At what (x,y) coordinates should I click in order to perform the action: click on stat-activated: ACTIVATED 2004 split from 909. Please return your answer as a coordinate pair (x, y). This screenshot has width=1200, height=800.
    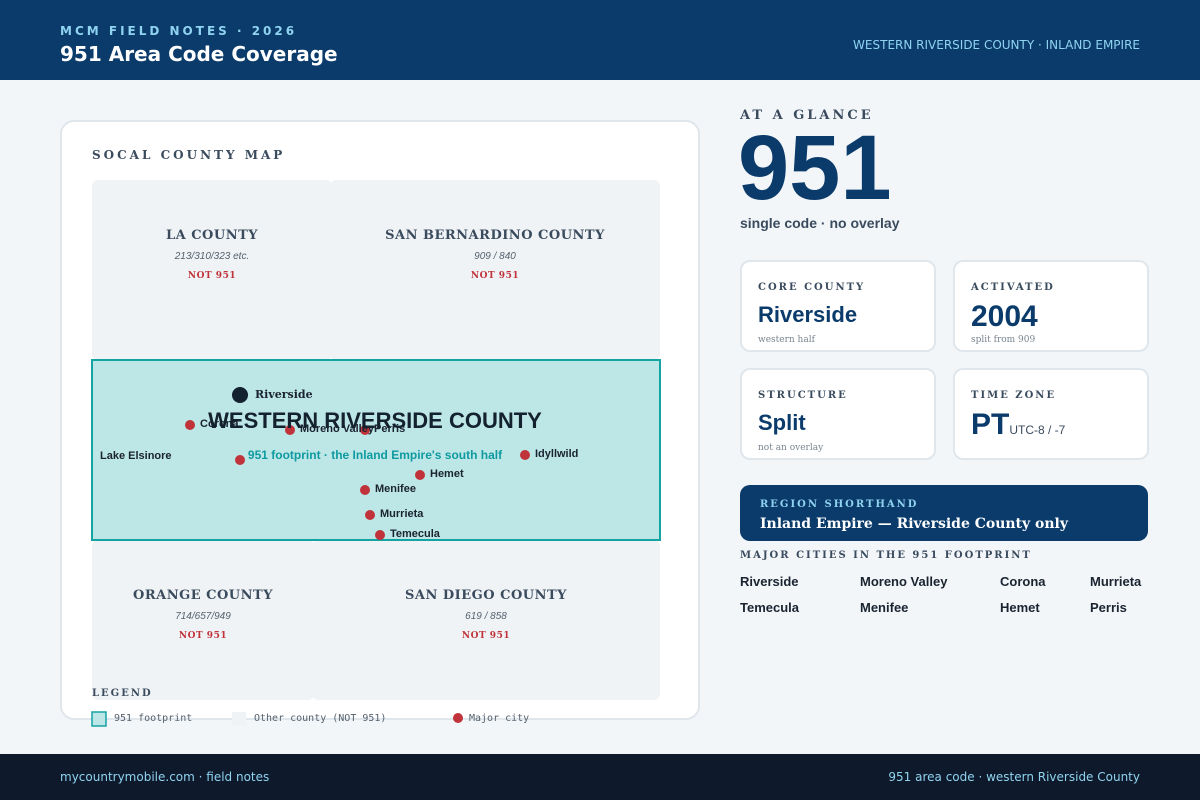
    Looking at the image, I should click on (1051, 306).